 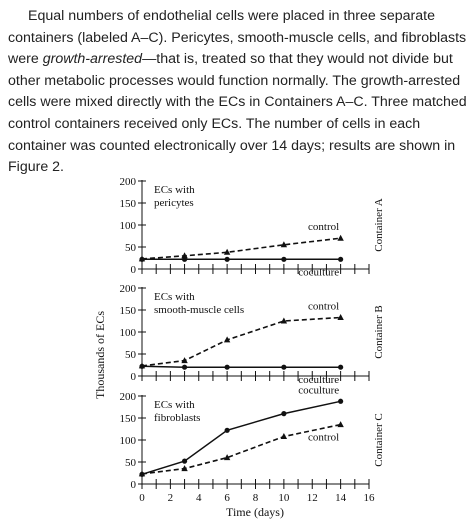 I want to click on x-tick-label: 12, so click(x=312, y=498).